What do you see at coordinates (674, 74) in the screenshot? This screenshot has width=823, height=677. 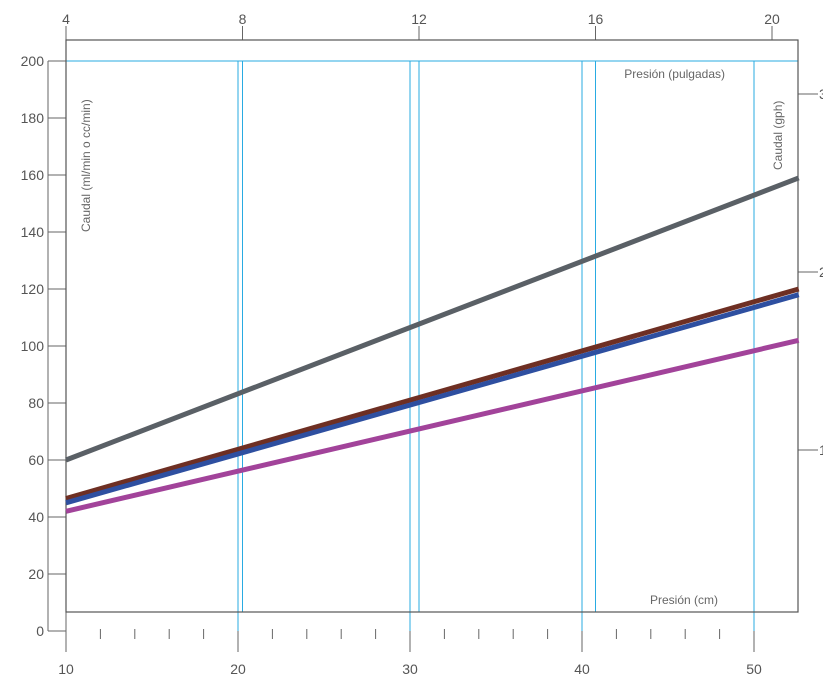 I see `x2-axis-title: Presión (pulgadas)` at bounding box center [674, 74].